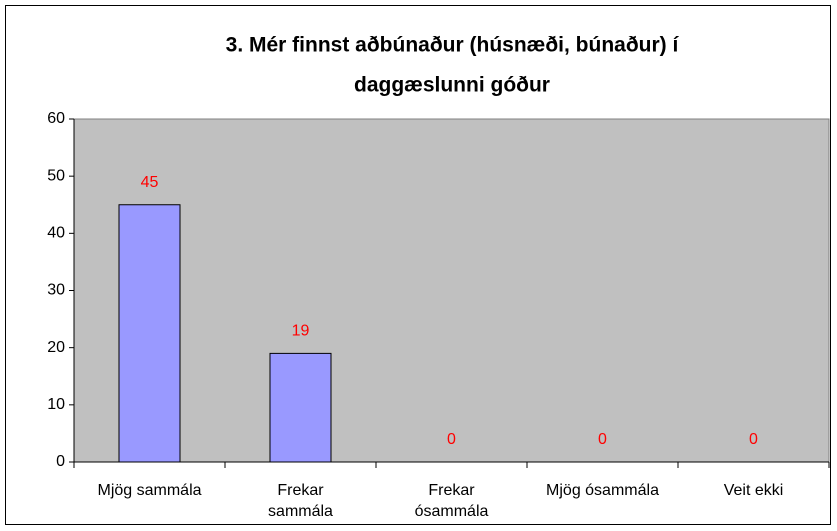 Image resolution: width=837 pixels, height=531 pixels. I want to click on value-label: 19, so click(301, 331).